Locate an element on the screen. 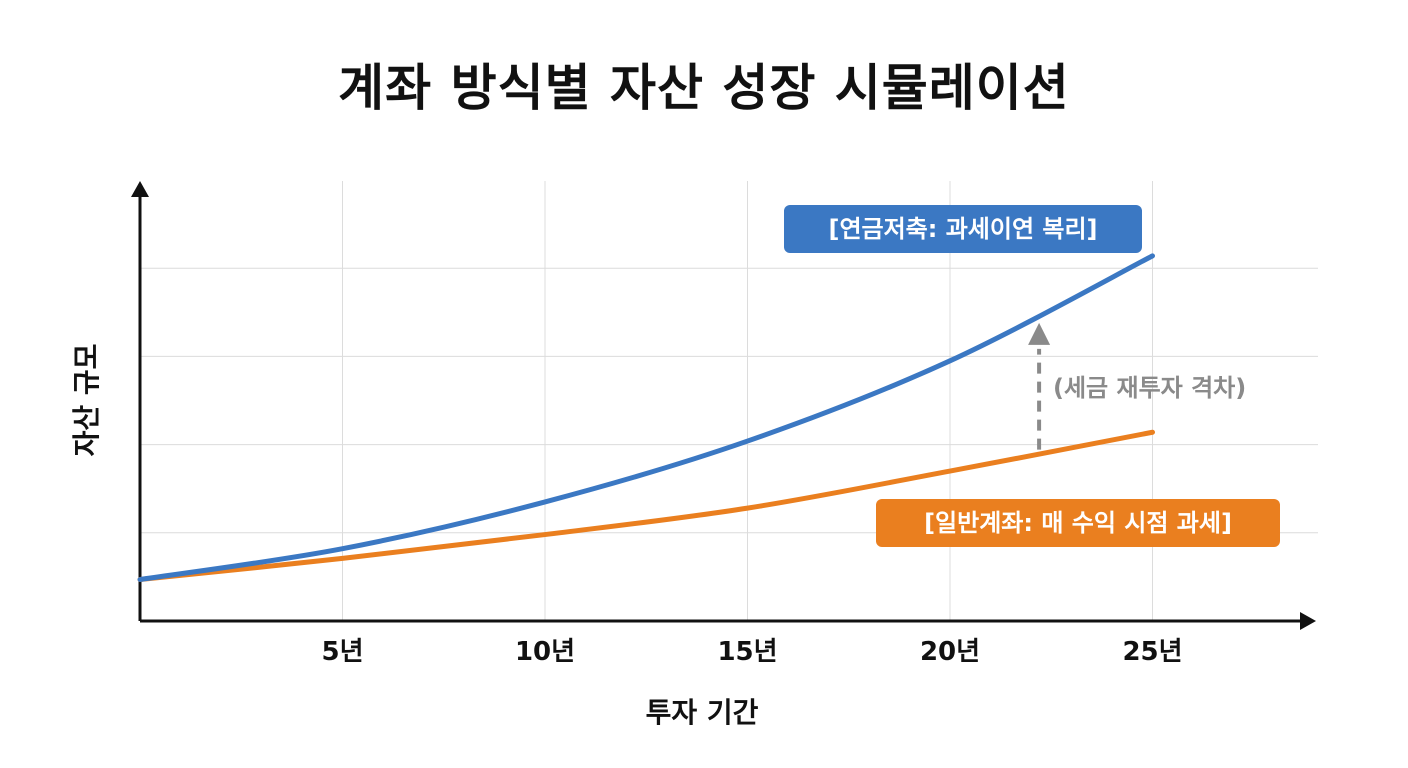  y-axis-arrow-icon is located at coordinates (140, 189).